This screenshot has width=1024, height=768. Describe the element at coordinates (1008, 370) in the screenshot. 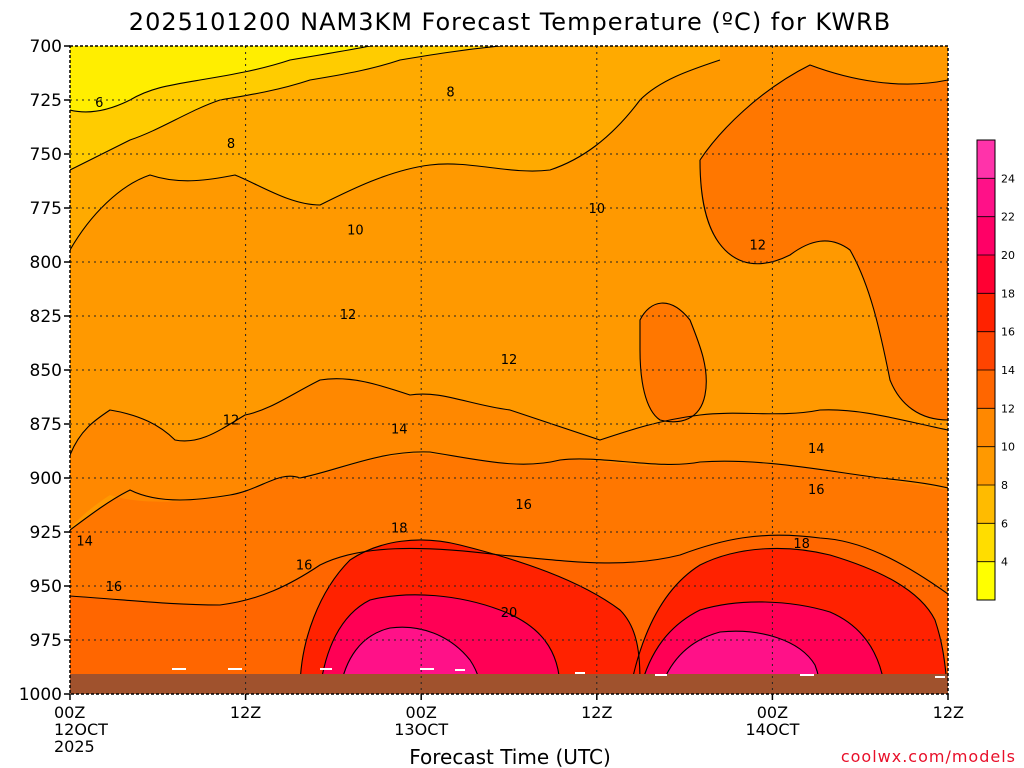

I see `colorbar-label-14: 14` at that location.